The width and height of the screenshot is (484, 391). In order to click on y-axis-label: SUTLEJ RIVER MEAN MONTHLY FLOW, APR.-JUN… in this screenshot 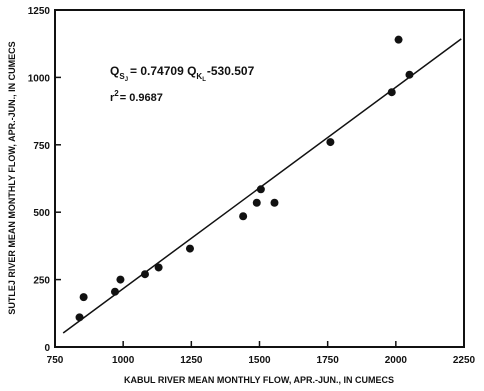, I will do `click(12, 177)`.